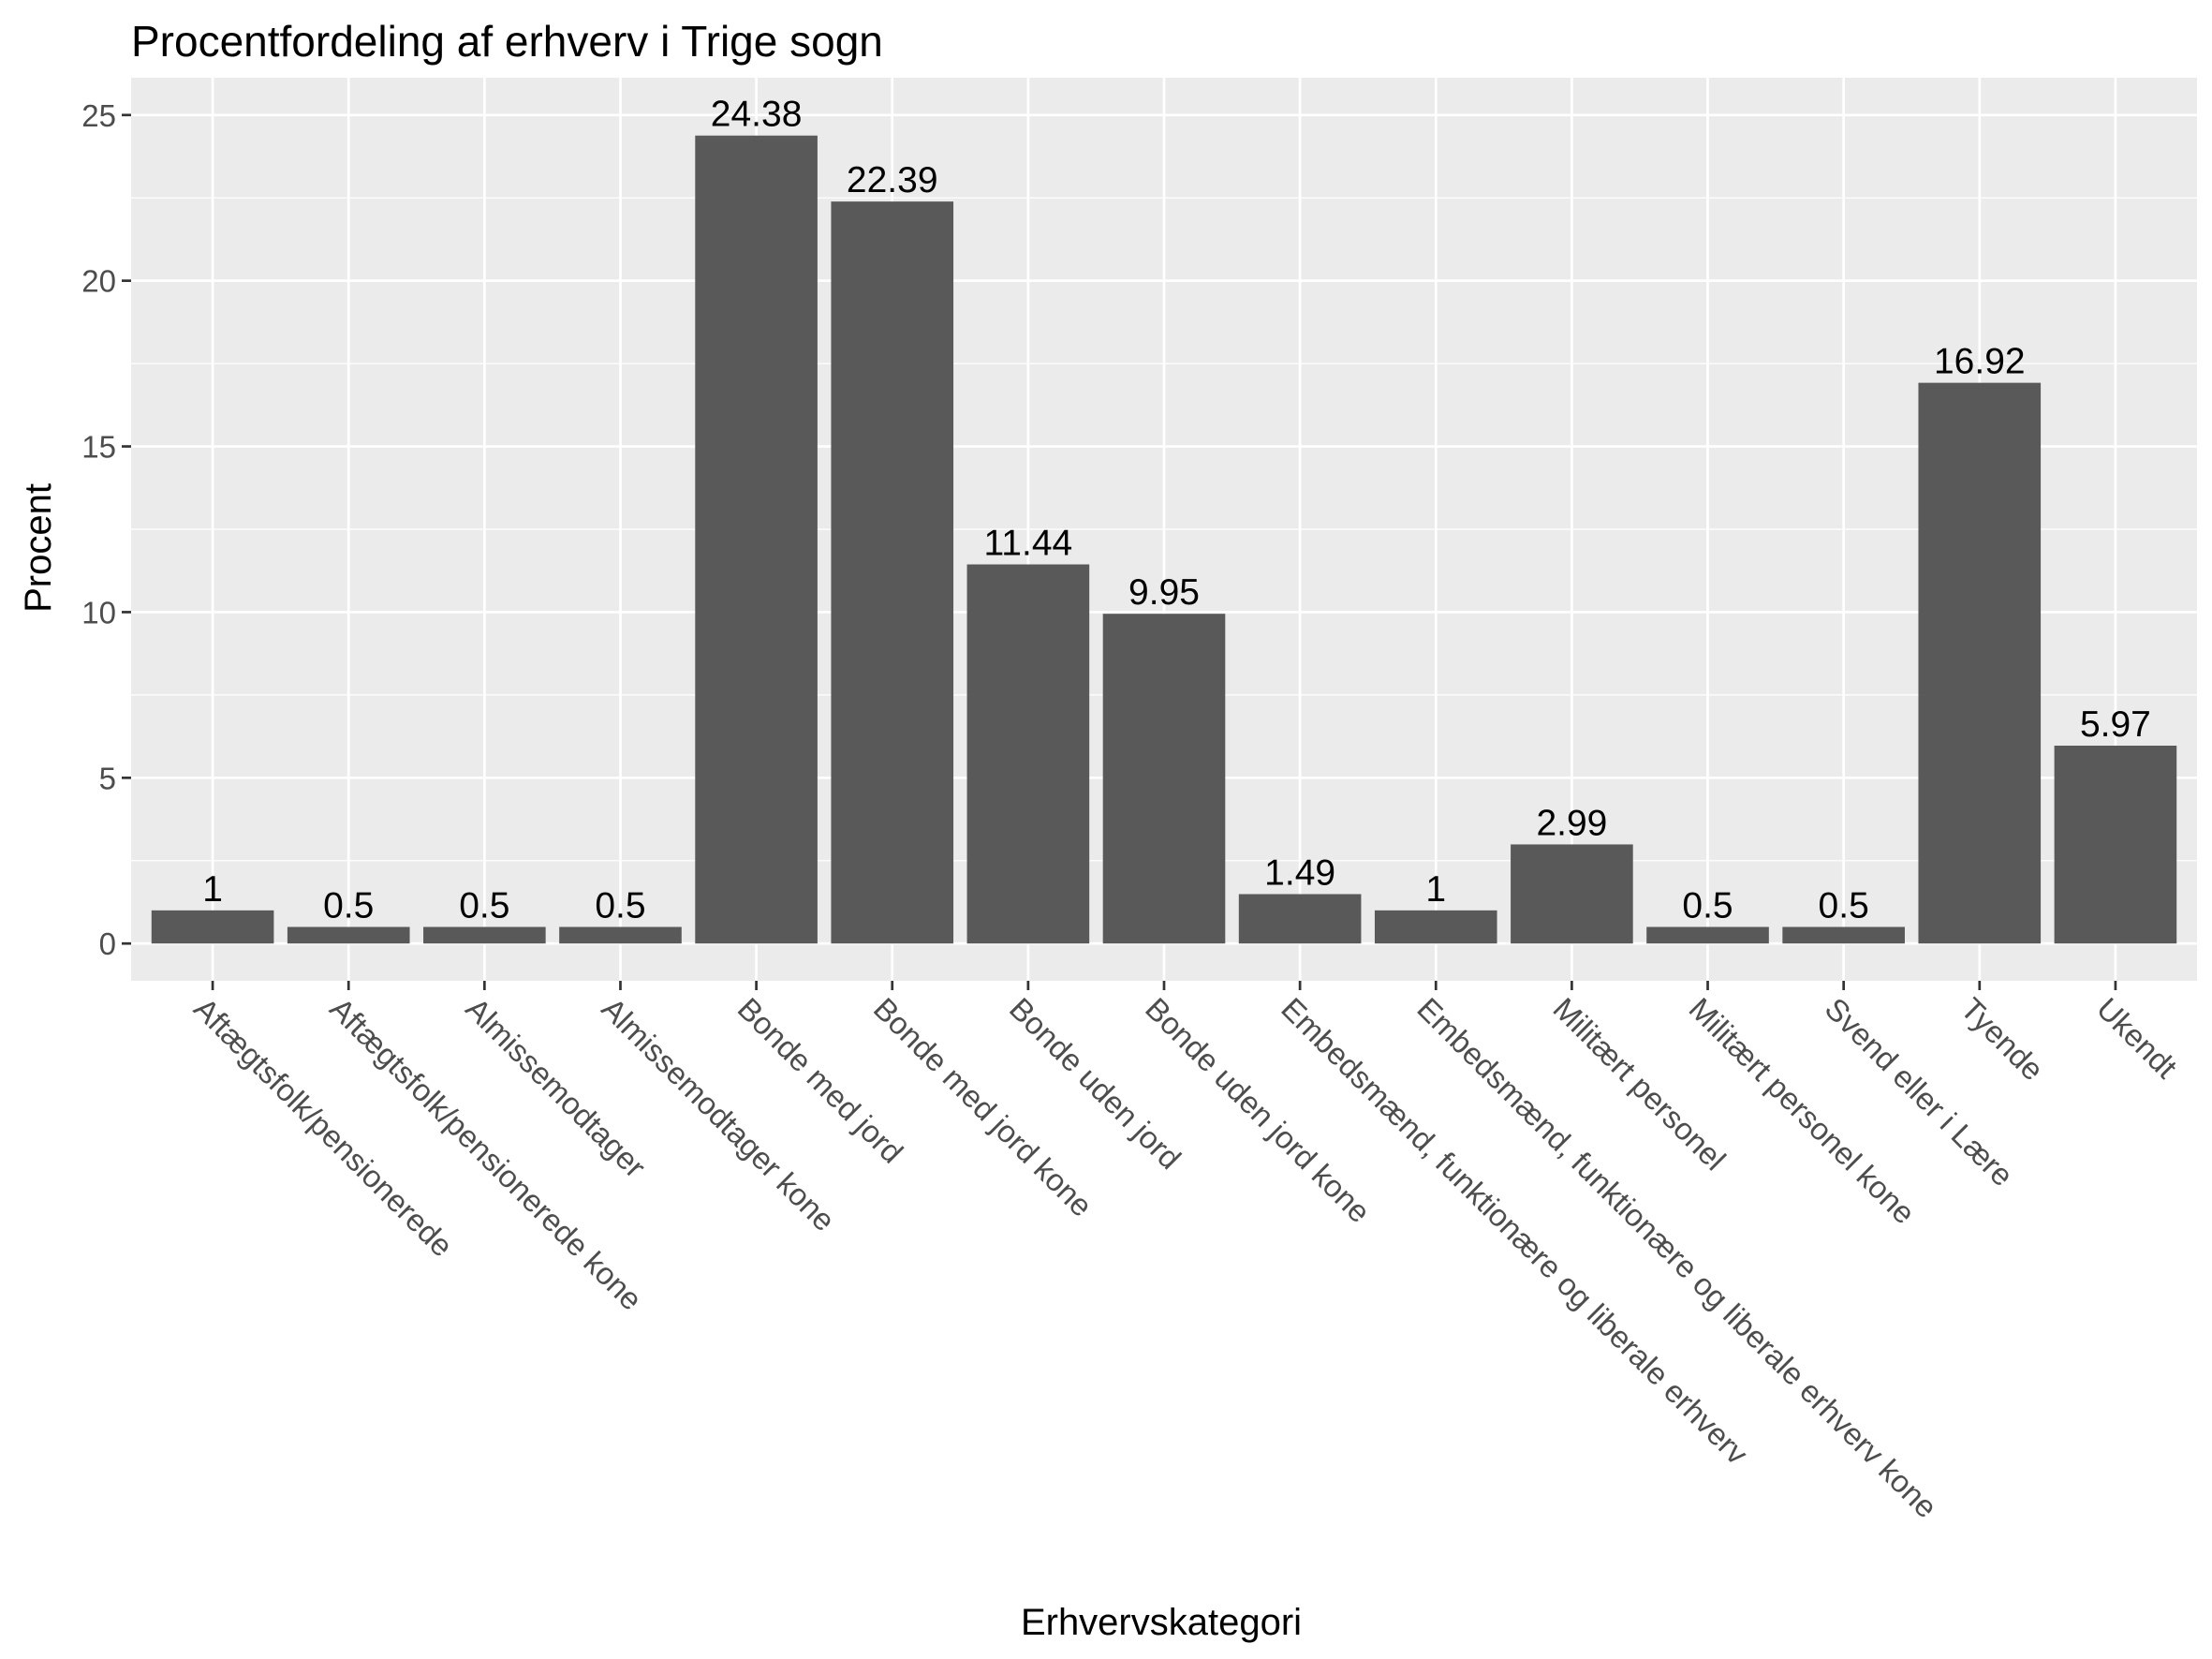 Image resolution: width=2212 pixels, height=1659 pixels. Describe the element at coordinates (2115, 725) in the screenshot. I see `data-label: 5.97` at that location.